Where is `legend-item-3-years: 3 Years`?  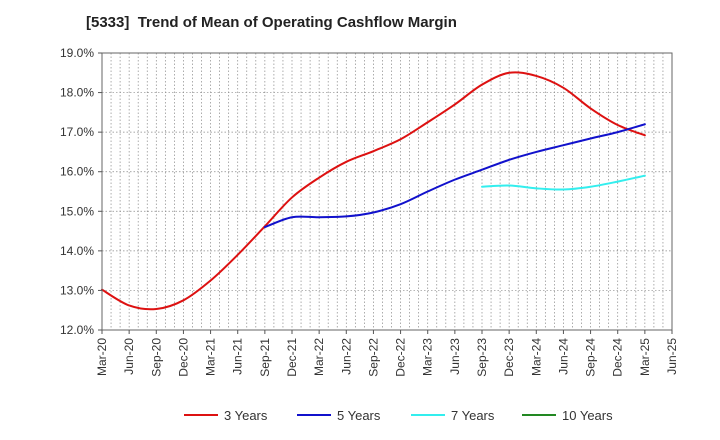
legend-item-3-years: 3 Years is located at coordinates (226, 415).